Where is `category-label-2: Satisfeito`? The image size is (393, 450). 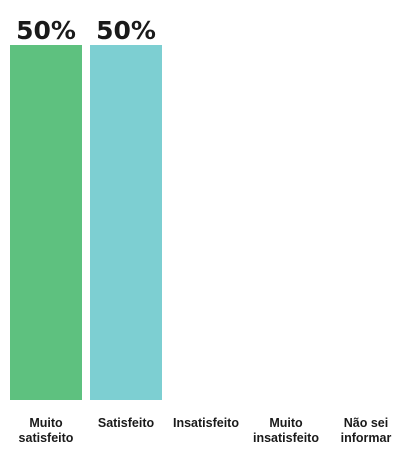 category-label-2: Satisfeito is located at coordinates (126, 423).